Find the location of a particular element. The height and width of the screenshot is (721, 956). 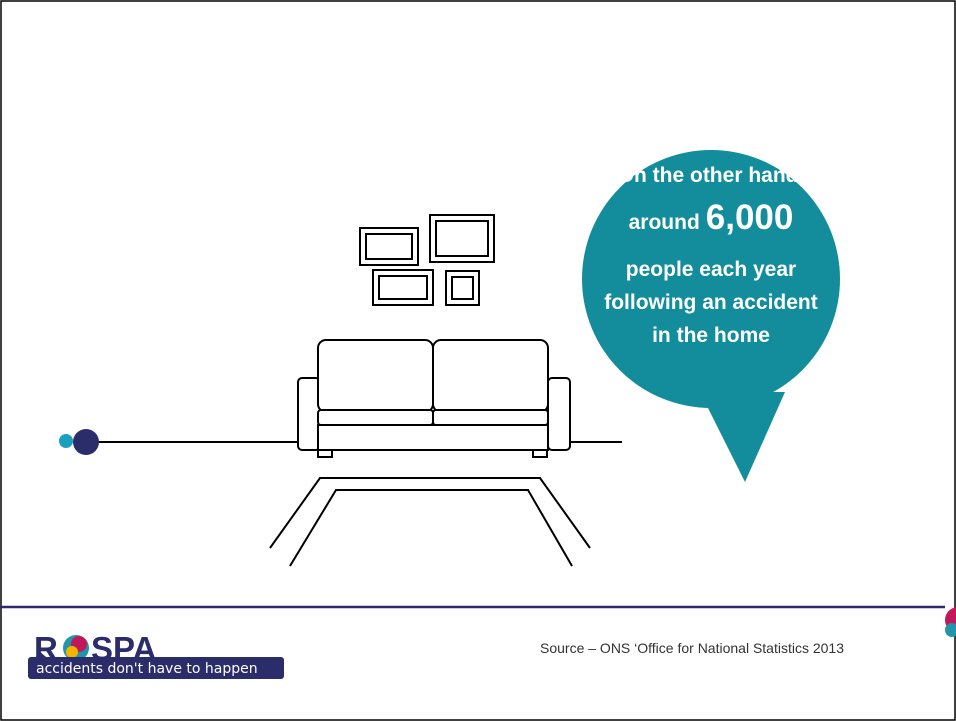

bubble-line: people each year is located at coordinates (711, 269).